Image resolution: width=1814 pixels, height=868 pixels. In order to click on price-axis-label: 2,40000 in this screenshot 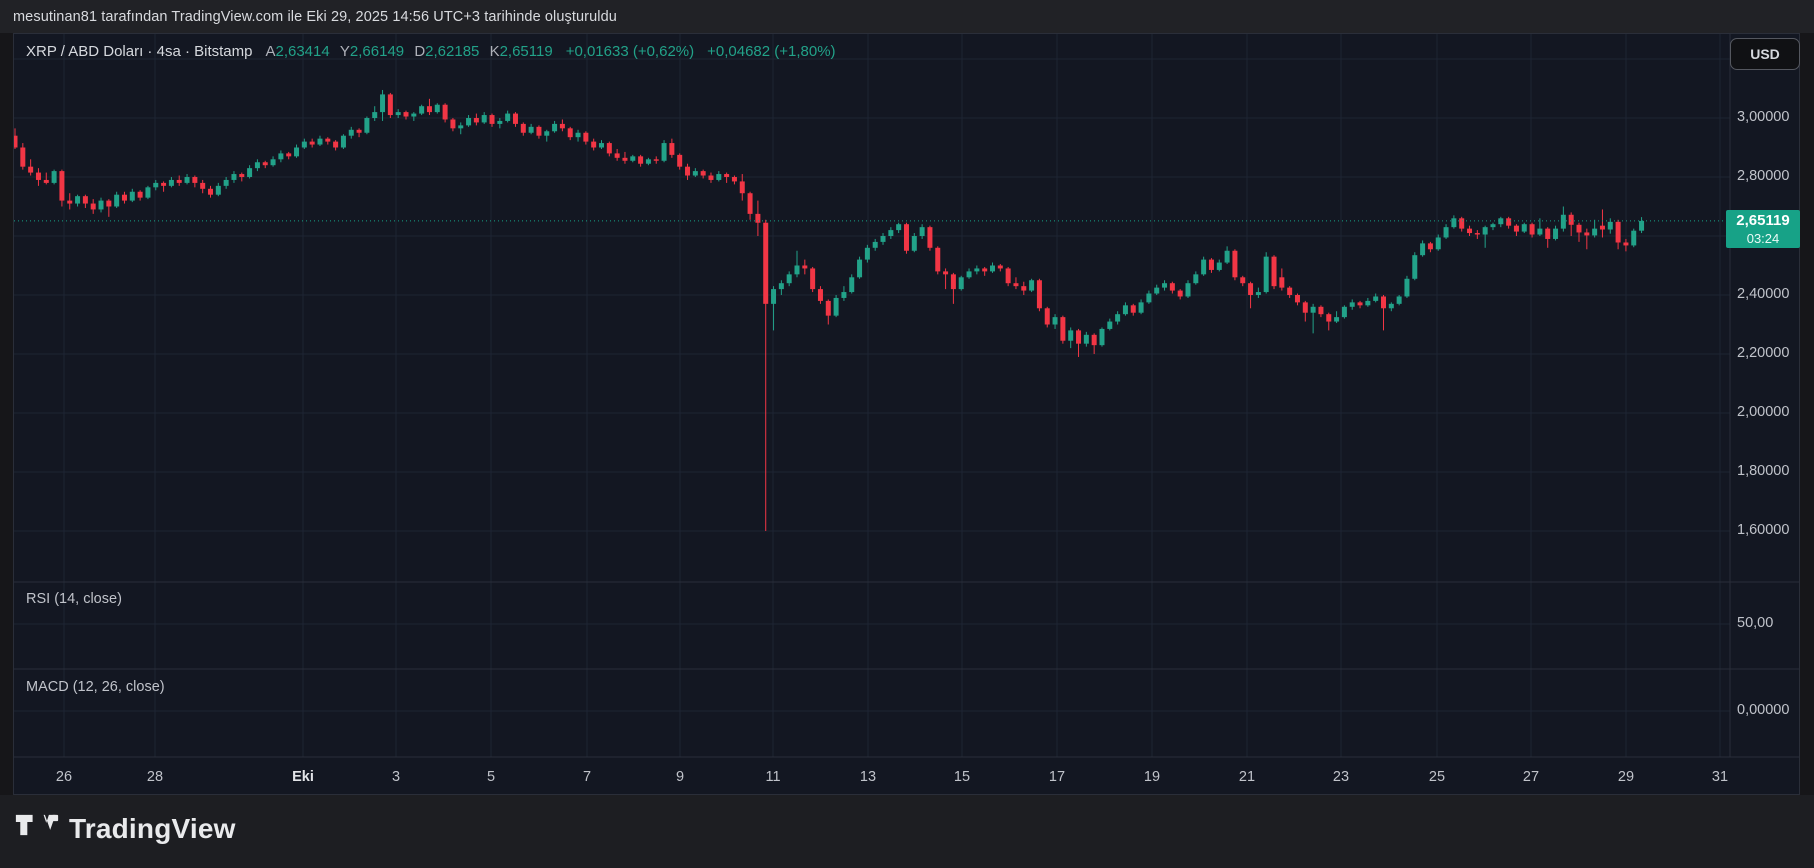, I will do `click(1763, 294)`.